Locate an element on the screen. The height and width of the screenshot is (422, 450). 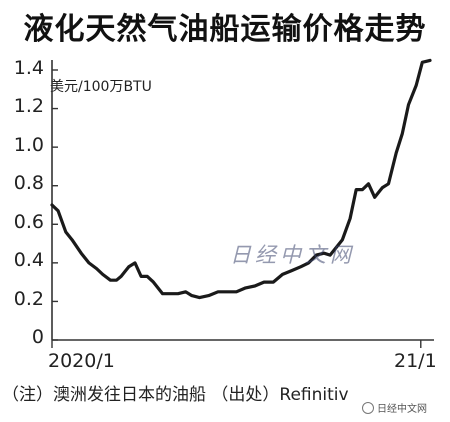
wechat-badge: 日经中文网 is located at coordinates (394, 407).